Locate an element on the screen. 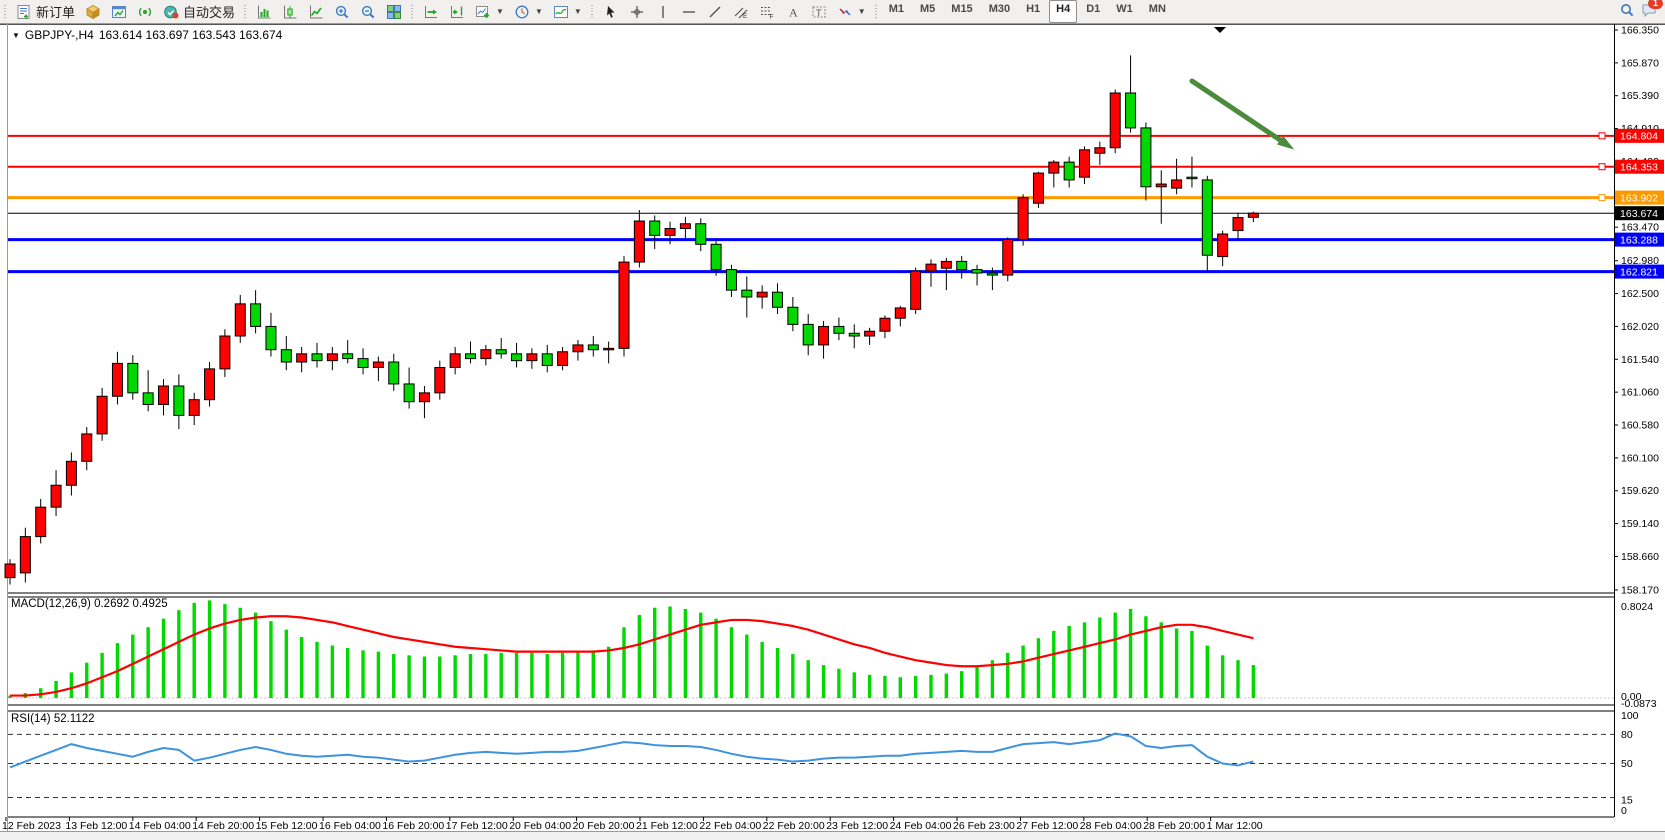  tile-windows-button is located at coordinates (394, 11).